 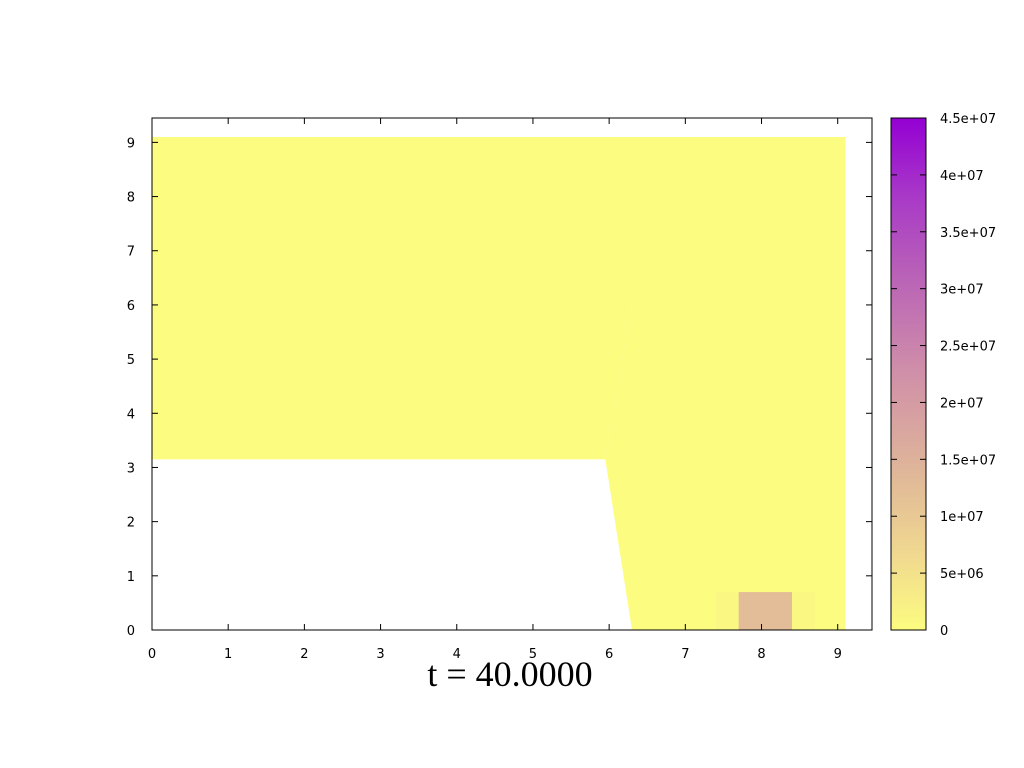 What do you see at coordinates (944, 631) in the screenshot?
I see `colorbar-tick-label: 0` at bounding box center [944, 631].